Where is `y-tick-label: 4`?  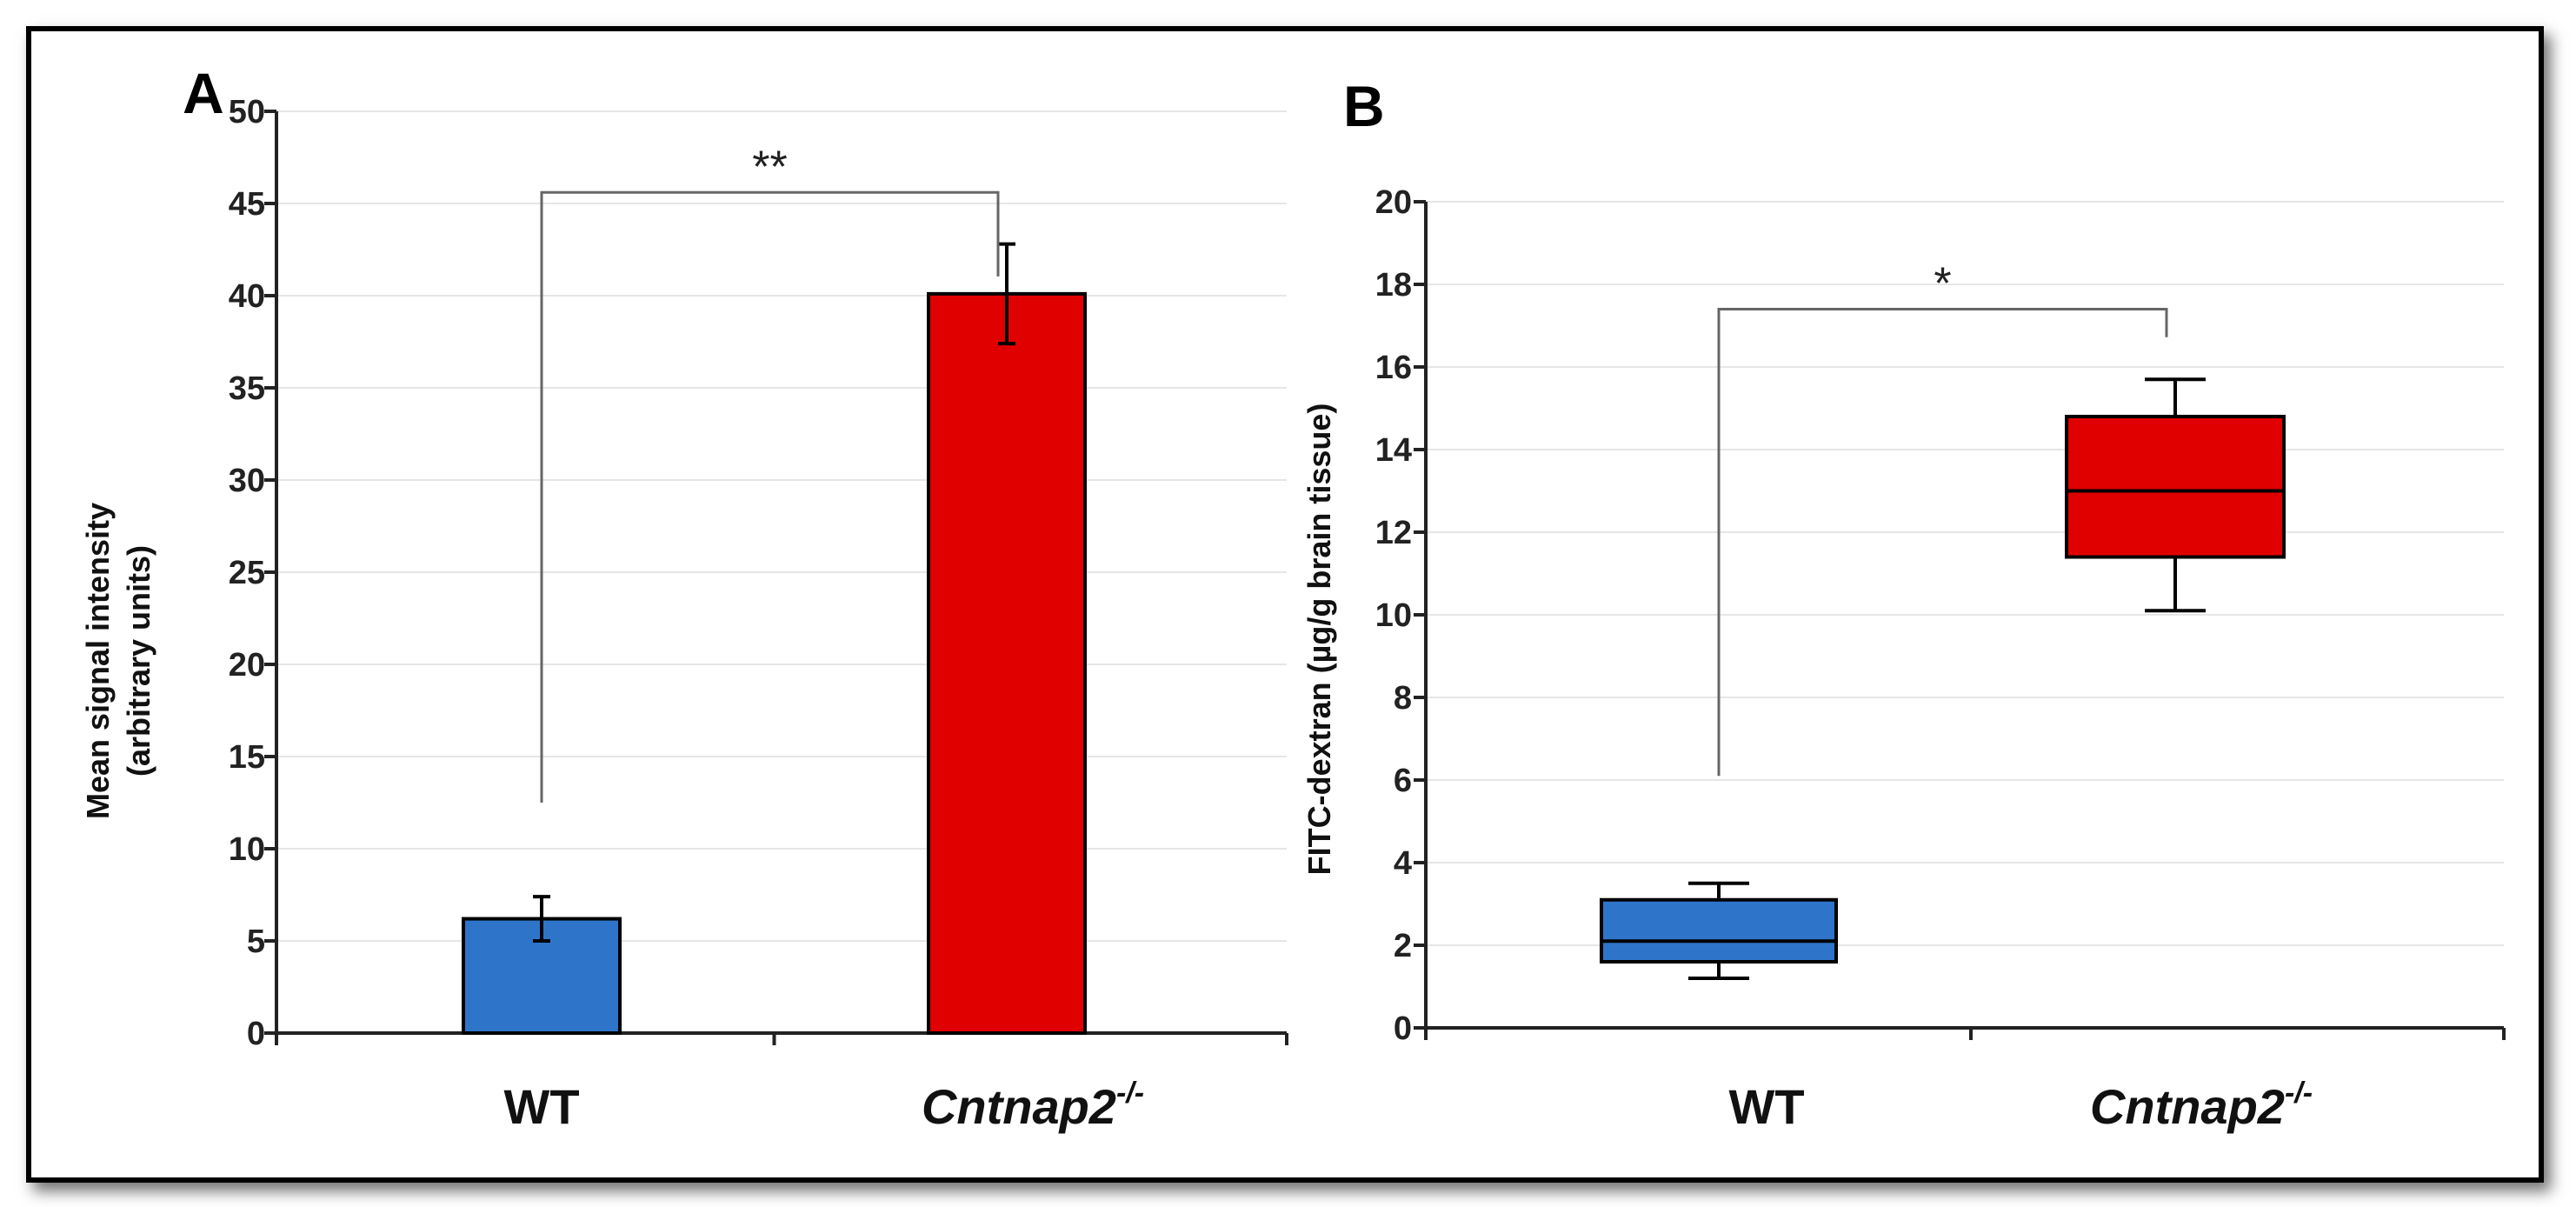 y-tick-label: 4 is located at coordinates (1403, 864).